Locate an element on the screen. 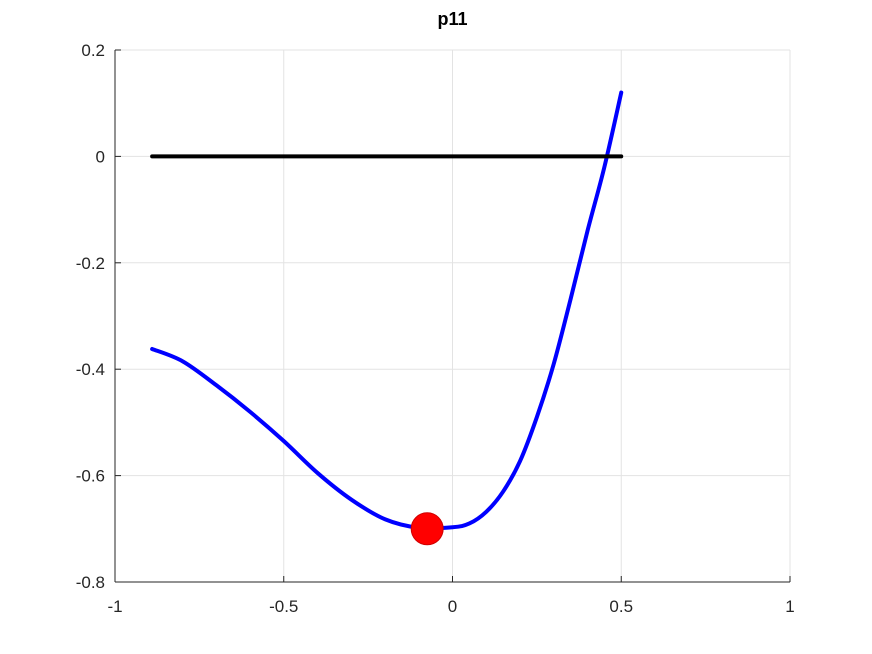 This screenshot has width=872, height=654. y-tick-label: -0.4 is located at coordinates (90, 369).